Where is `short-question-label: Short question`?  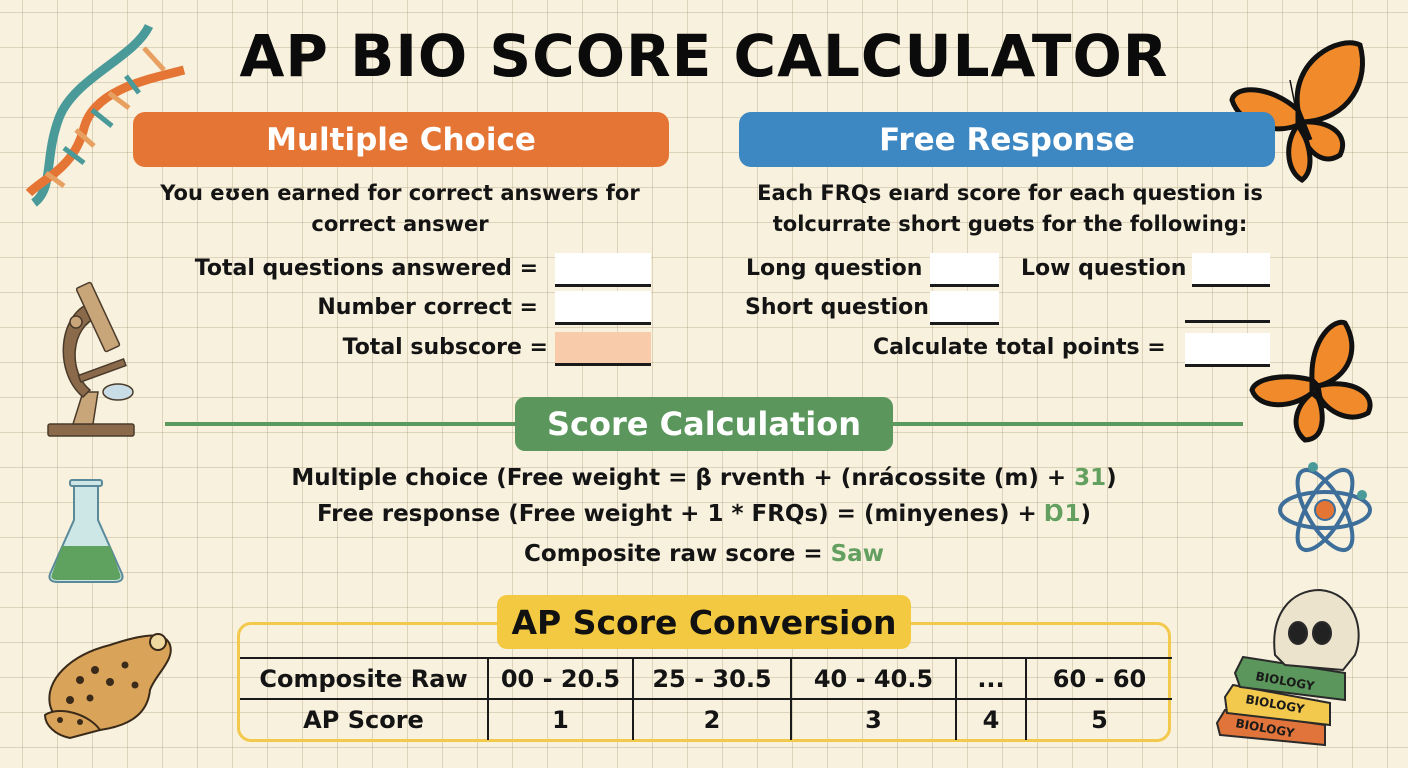
short-question-label: Short question is located at coordinates (837, 307).